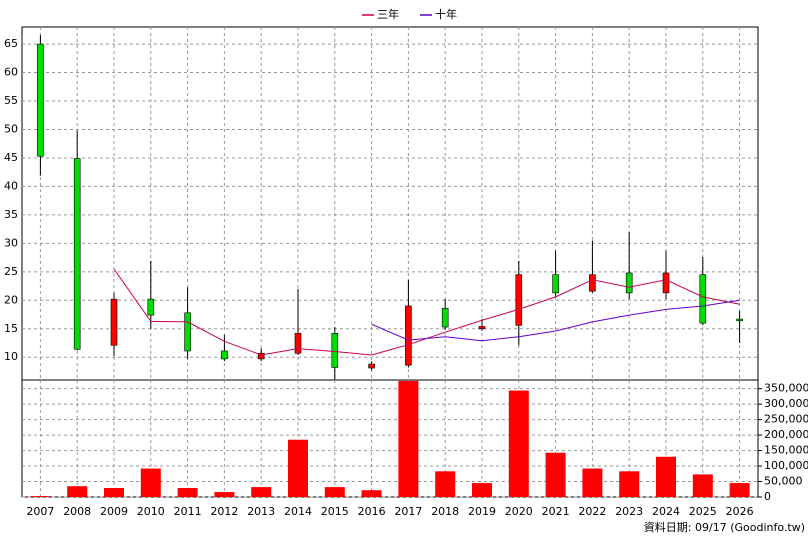 The height and width of the screenshot is (540, 808). Describe the element at coordinates (11, 242) in the screenshot. I see `y-tick-label: 30` at that location.